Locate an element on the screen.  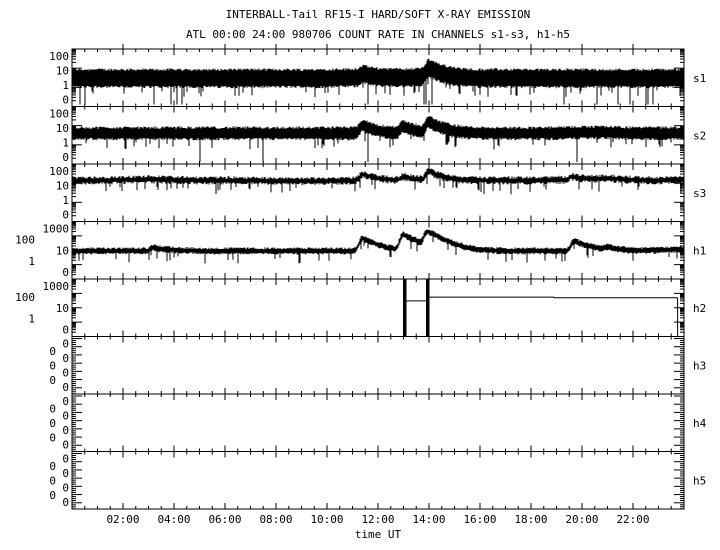
channel-label-h5: h5 is located at coordinates (699, 480).